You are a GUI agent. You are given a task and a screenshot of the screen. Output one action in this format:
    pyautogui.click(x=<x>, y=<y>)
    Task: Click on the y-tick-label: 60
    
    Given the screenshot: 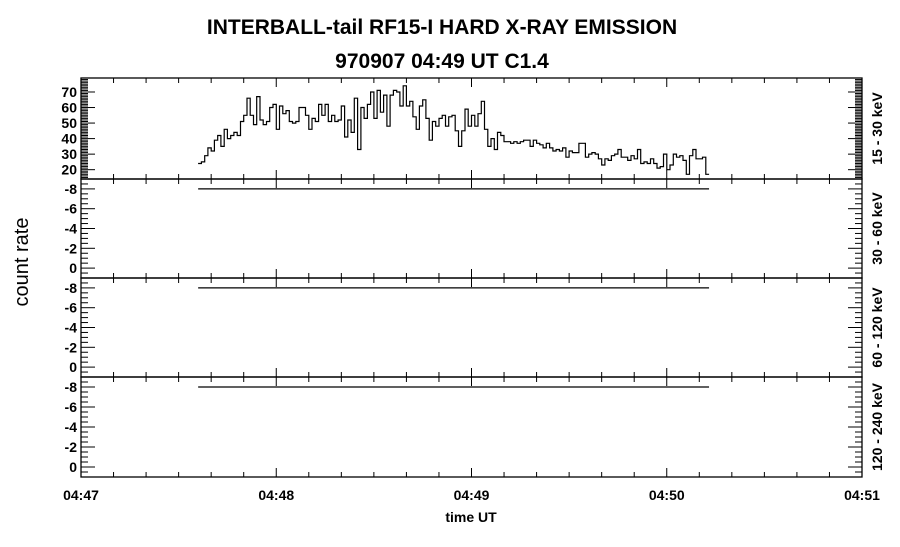 What is the action you would take?
    pyautogui.click(x=69, y=108)
    